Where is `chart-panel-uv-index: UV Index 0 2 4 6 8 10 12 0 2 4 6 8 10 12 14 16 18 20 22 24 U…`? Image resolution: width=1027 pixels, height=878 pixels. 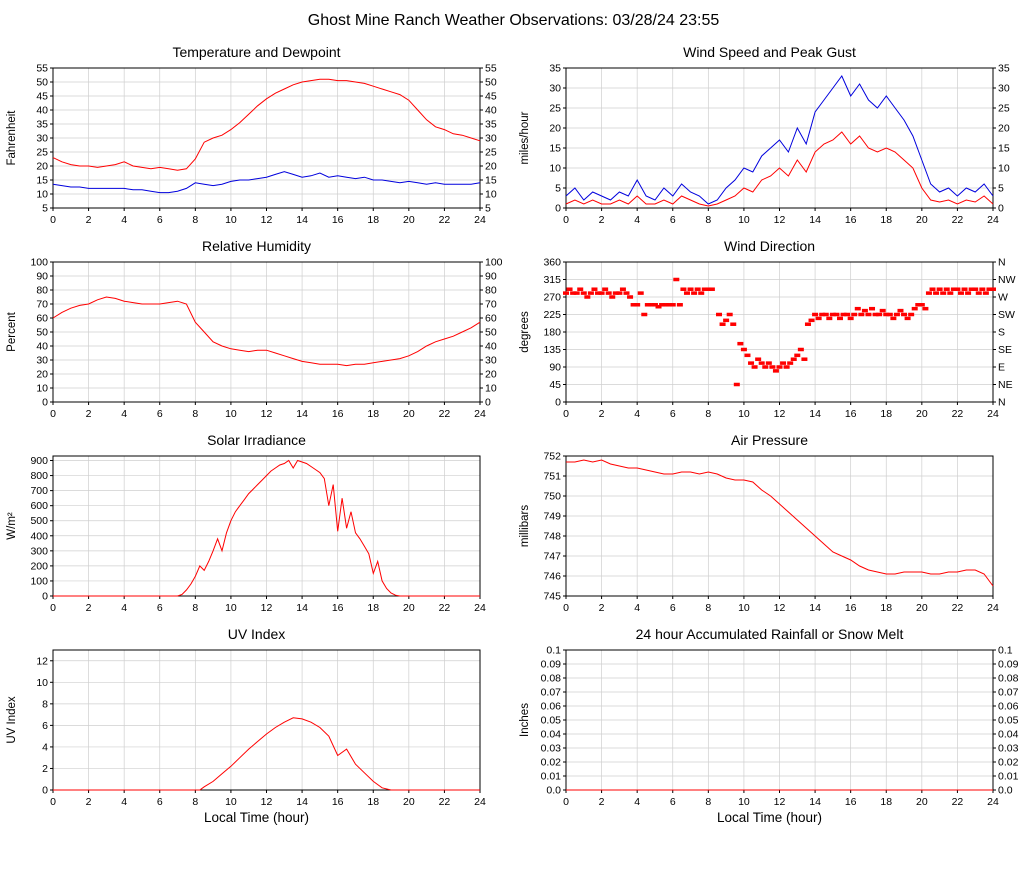 chart-panel-uv-index: UV Index 0 2 4 6 8 10 12 0 2 4 6 8 10 12 14 16 18 20 22 24 U… is located at coordinates (256, 721).